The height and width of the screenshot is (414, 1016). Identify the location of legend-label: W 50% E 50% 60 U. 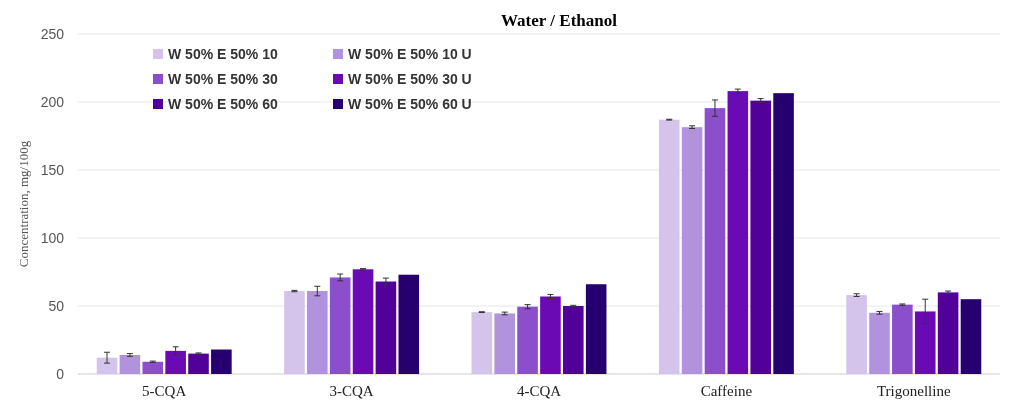
(410, 103).